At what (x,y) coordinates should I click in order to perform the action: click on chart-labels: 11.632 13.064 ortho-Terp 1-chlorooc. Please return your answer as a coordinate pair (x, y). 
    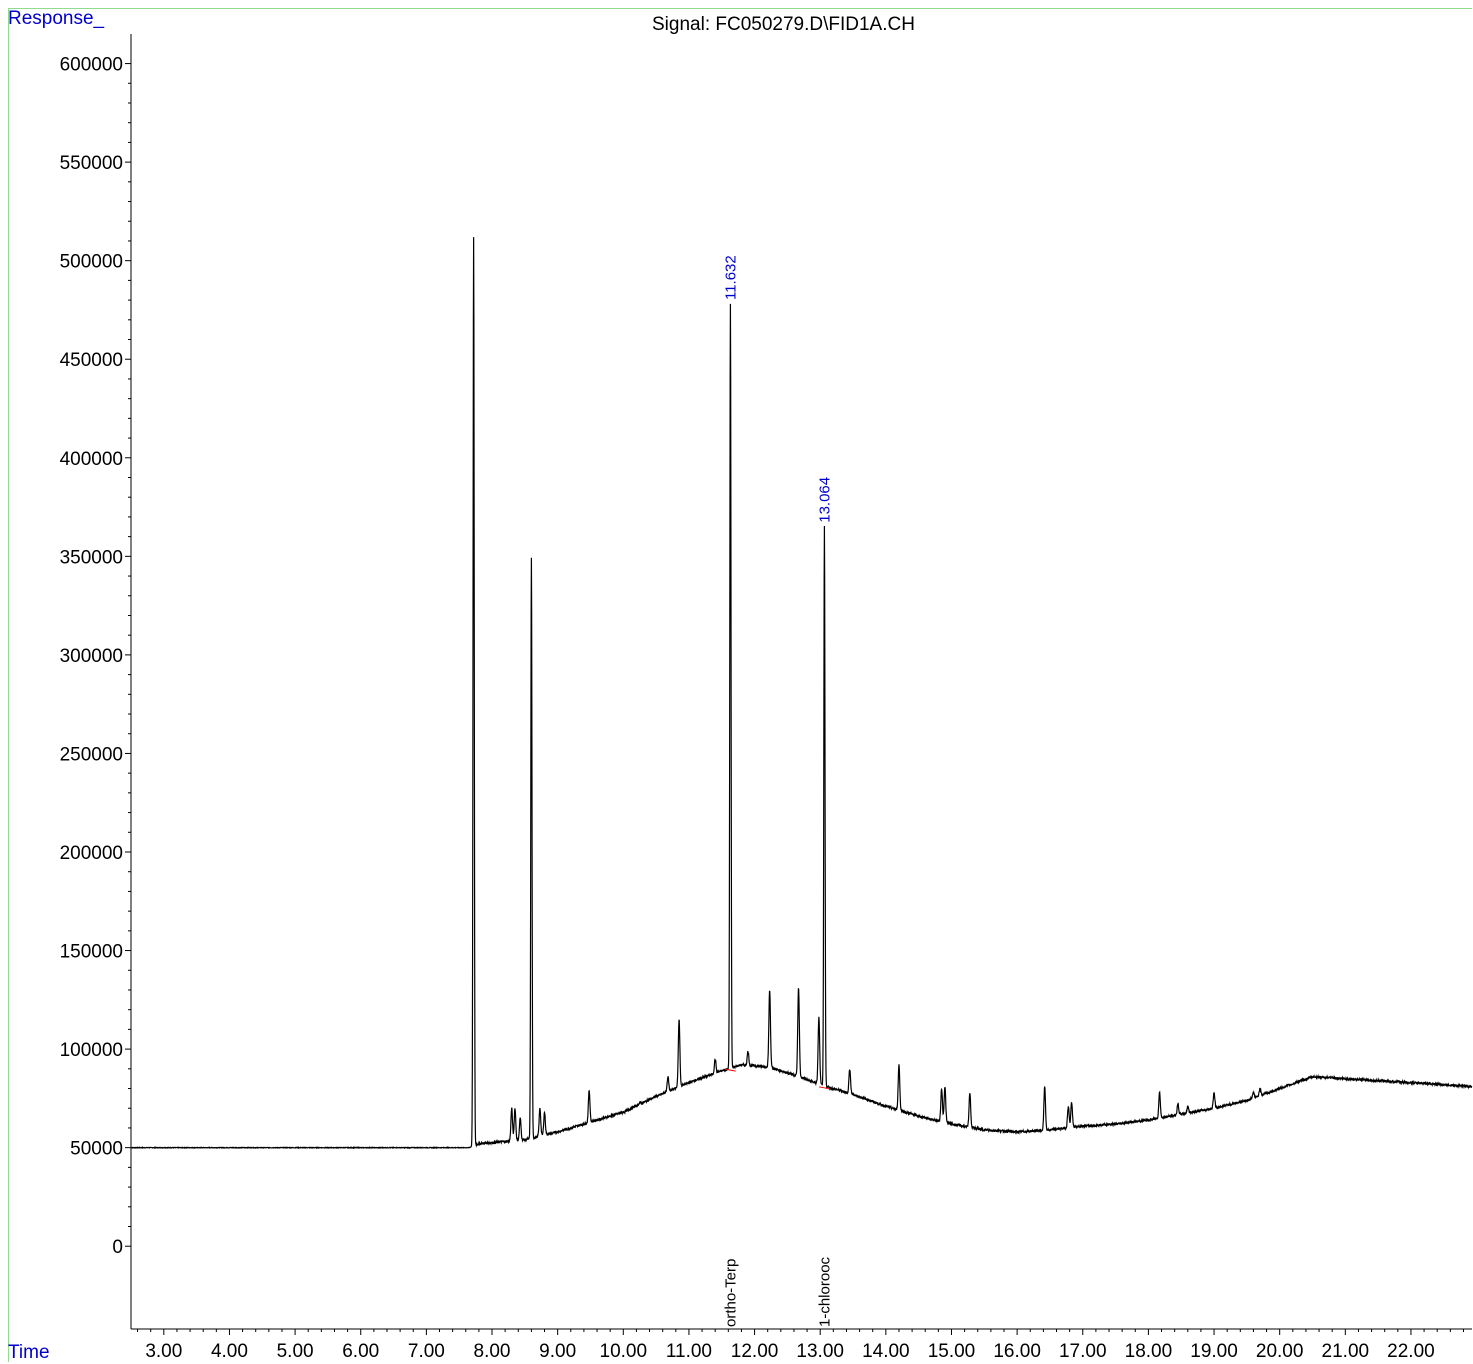
    Looking at the image, I should click on (777, 791).